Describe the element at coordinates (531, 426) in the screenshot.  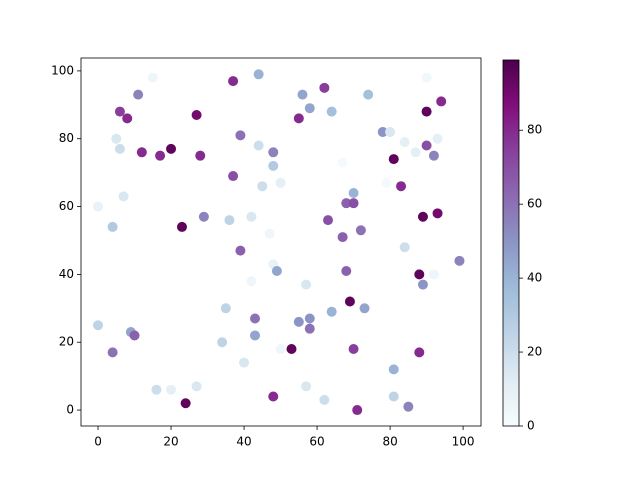
I see `colorbar-tick-label: 0` at that location.